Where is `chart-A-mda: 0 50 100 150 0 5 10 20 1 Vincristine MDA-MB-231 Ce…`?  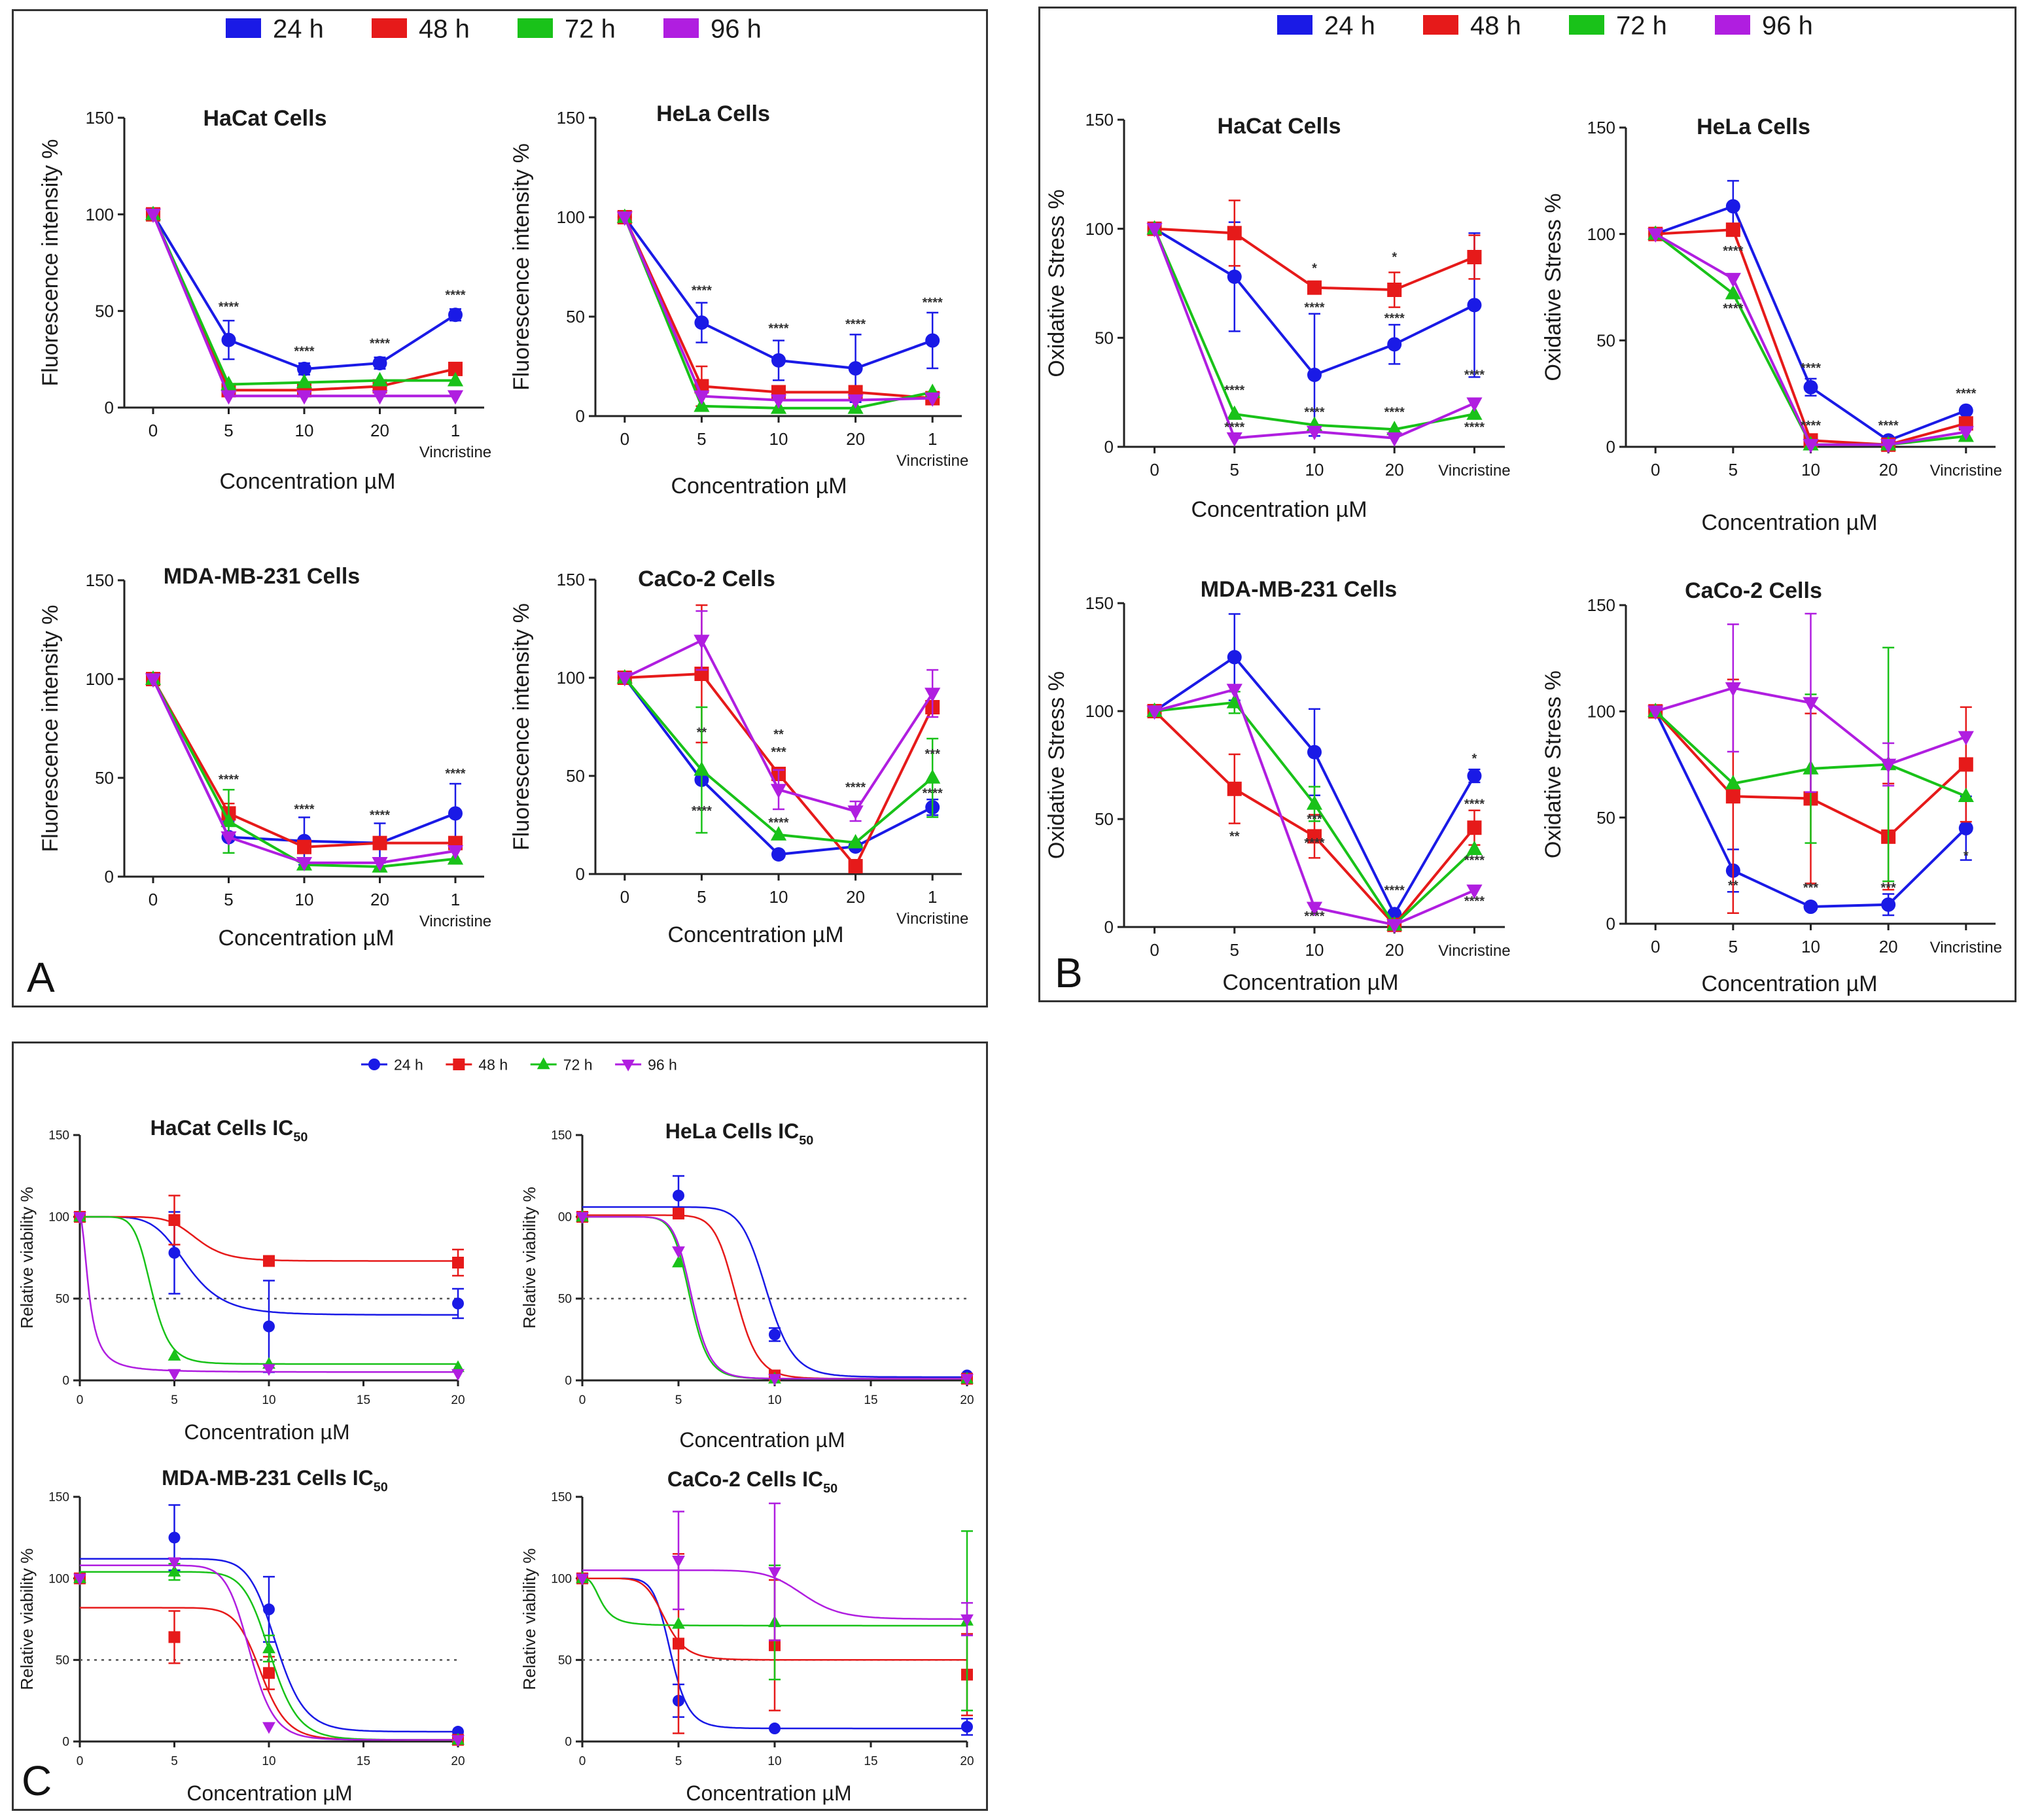
chart-A-mda: 0 50 100 150 0 5 10 20 1 Vincristine MDA-MB-231 Ce… is located at coordinates (264, 757).